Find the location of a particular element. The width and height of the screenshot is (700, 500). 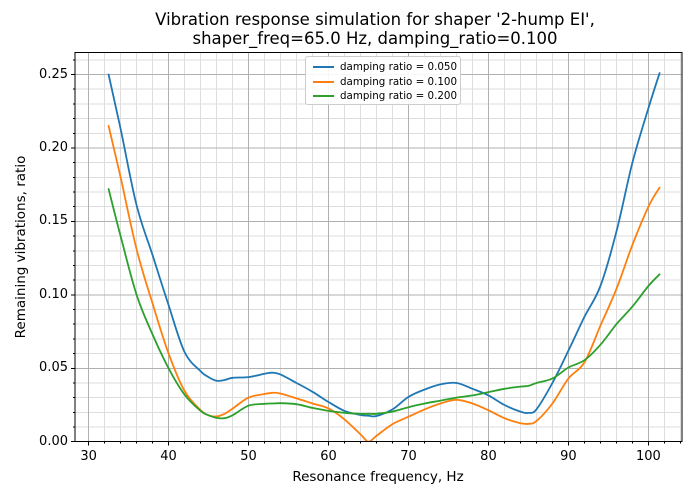

legend-entry-label: damping ratio = 0.200 is located at coordinates (399, 95).